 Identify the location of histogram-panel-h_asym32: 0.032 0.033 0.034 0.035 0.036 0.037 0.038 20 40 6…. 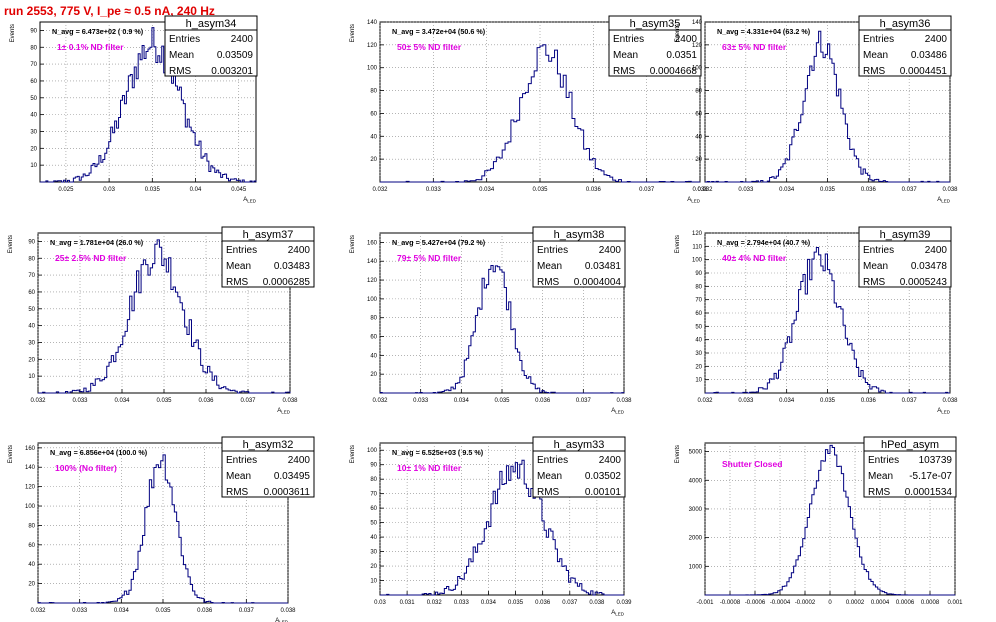
(161, 529).